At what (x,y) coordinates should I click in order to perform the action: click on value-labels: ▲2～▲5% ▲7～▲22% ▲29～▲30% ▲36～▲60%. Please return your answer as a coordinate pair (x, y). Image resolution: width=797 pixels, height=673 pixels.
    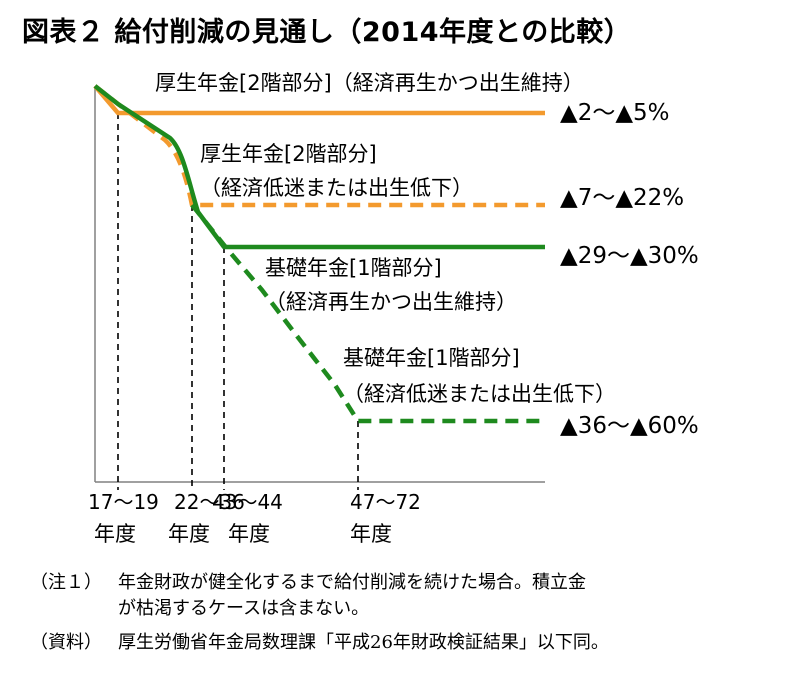
    Looking at the image, I should click on (629, 269).